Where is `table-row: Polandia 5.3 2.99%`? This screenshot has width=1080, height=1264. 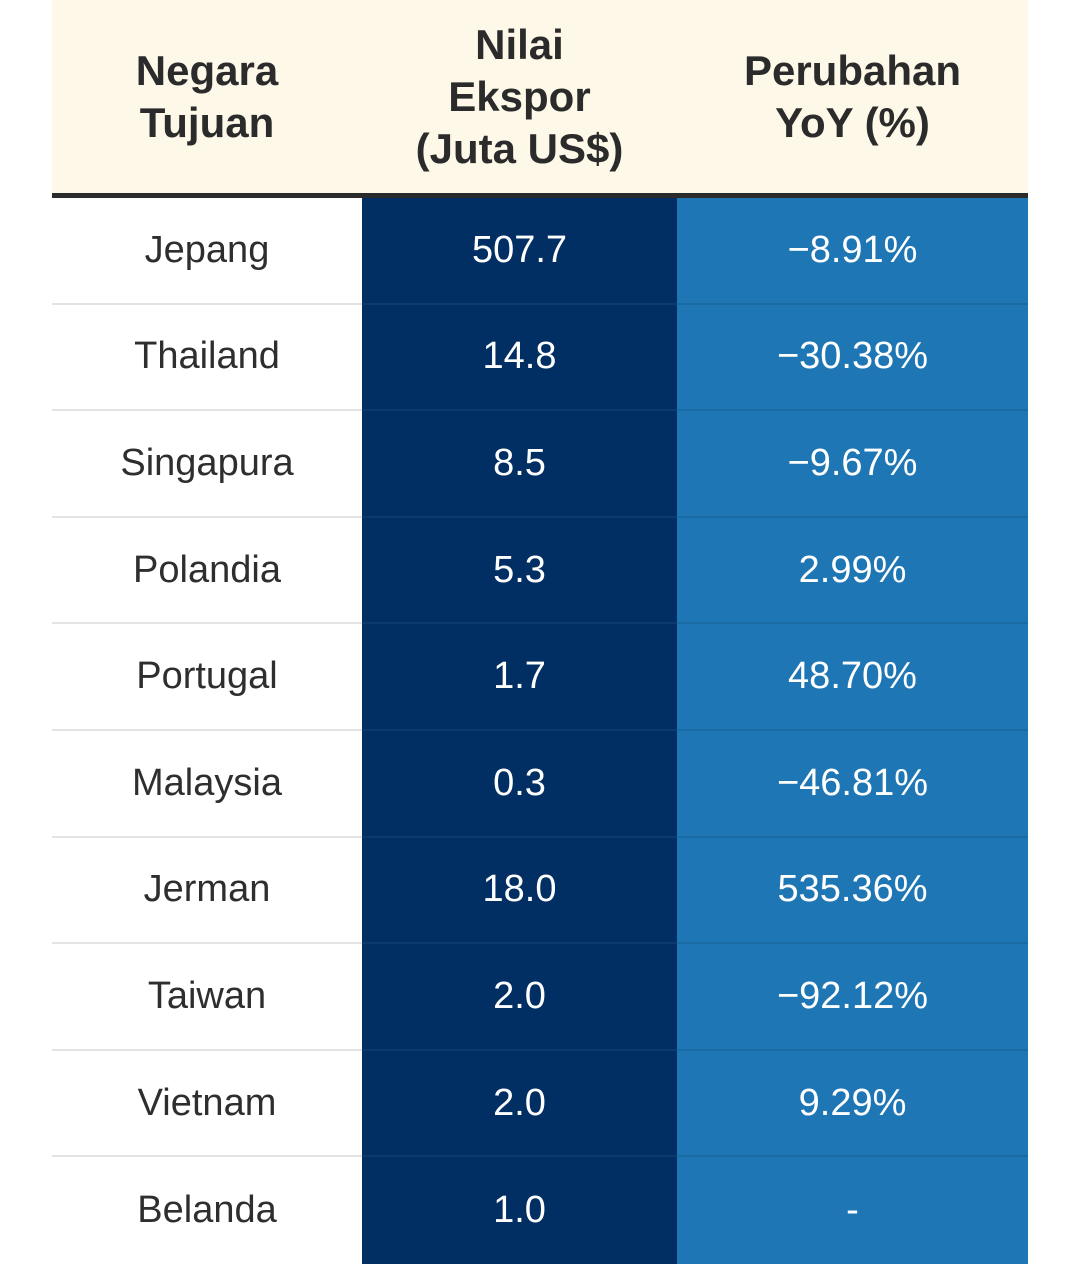 table-row: Polandia 5.3 2.99% is located at coordinates (540, 571).